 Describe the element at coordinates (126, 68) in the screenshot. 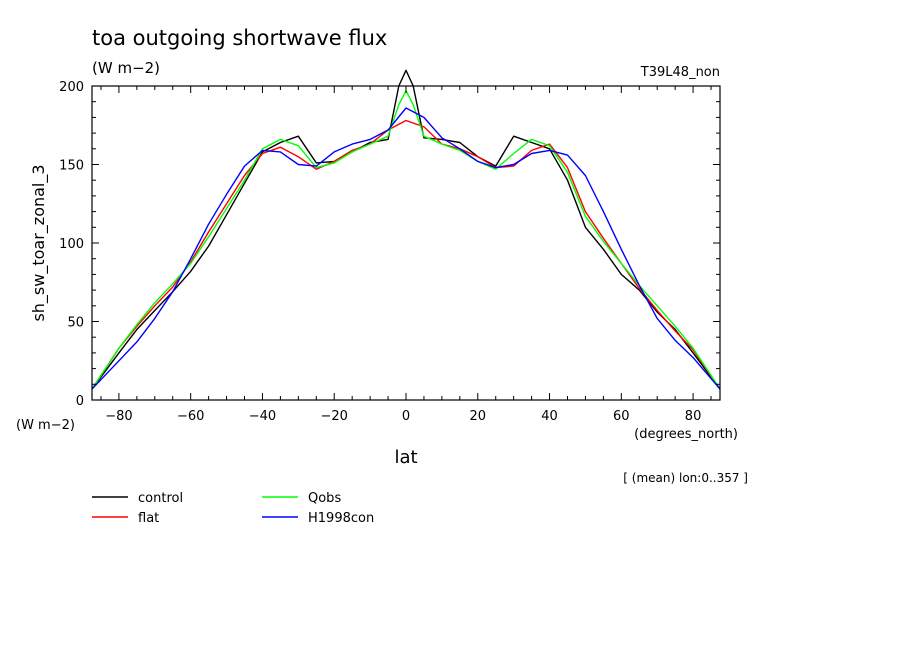

I see `chart-units: (W m−2)` at that location.